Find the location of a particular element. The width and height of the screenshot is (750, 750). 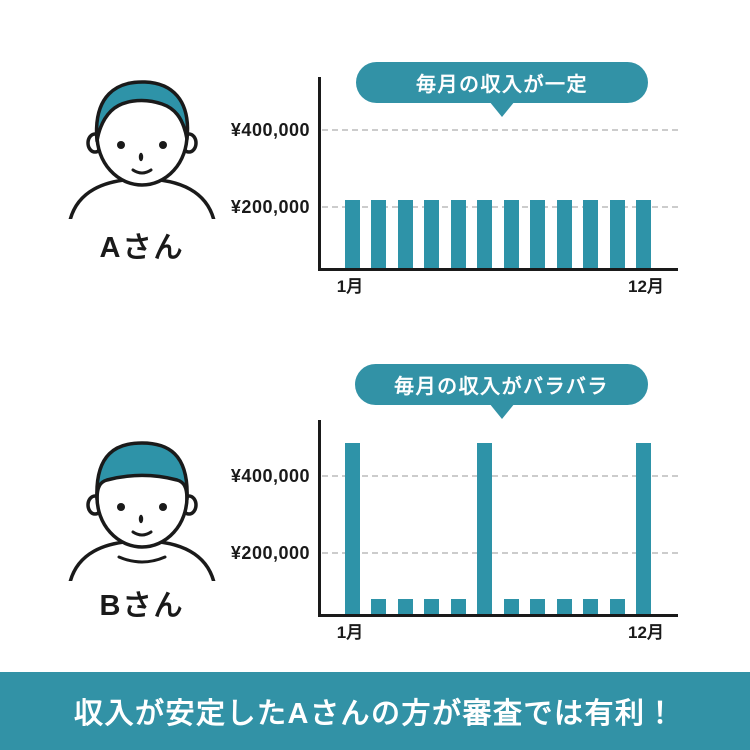

person-a-label: Aさん is located at coordinates (142, 248).